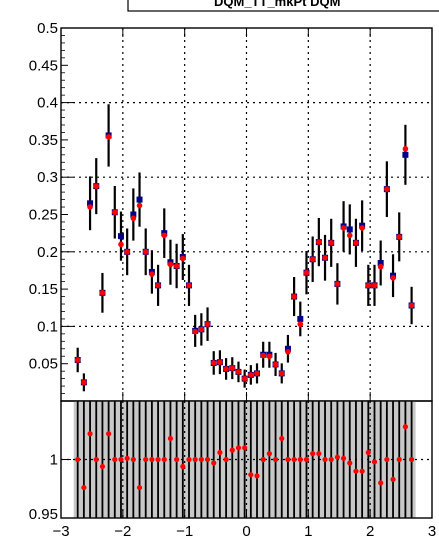 This screenshot has width=439, height=544. Describe the element at coordinates (246, 531) in the screenshot. I see `bottom-x-tick-label-3: 0` at that location.